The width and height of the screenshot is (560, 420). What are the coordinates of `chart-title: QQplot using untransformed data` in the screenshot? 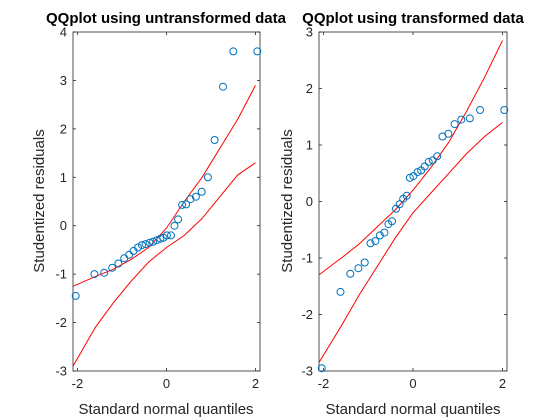 It's located at (166, 18).